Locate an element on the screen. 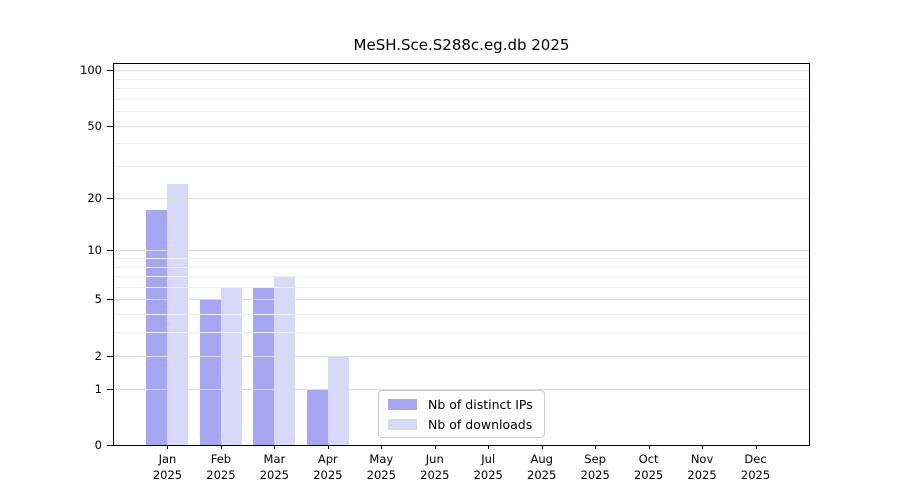 The image size is (900, 500). legend-swatch-downloads-icon is located at coordinates (402, 424).